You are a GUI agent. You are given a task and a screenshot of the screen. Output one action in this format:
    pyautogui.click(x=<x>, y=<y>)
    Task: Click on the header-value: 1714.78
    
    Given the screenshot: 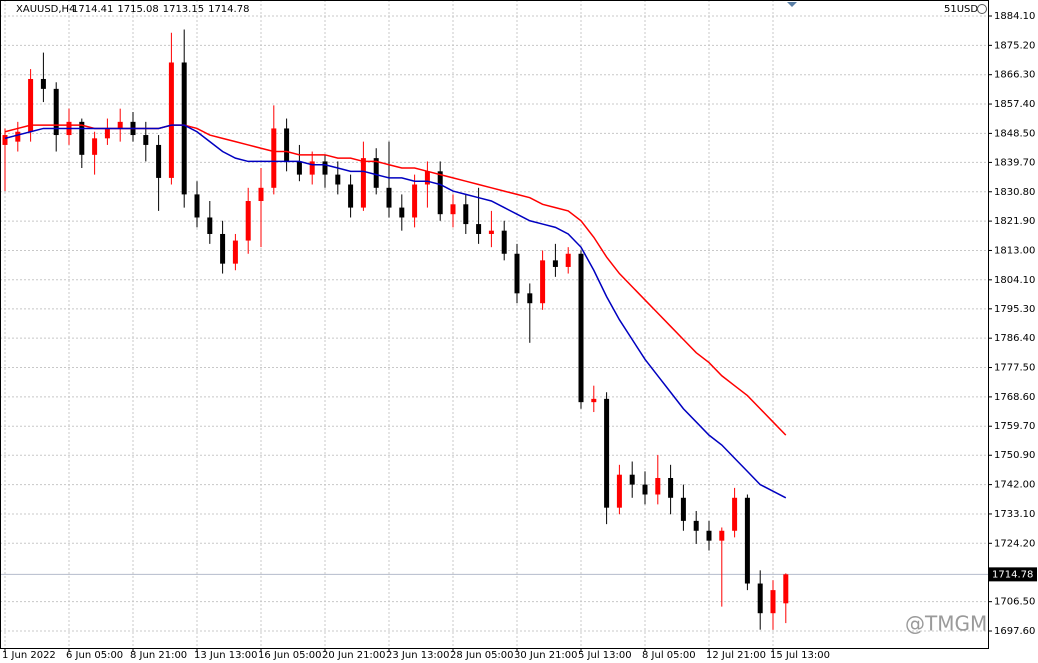 What is the action you would take?
    pyautogui.click(x=228, y=9)
    